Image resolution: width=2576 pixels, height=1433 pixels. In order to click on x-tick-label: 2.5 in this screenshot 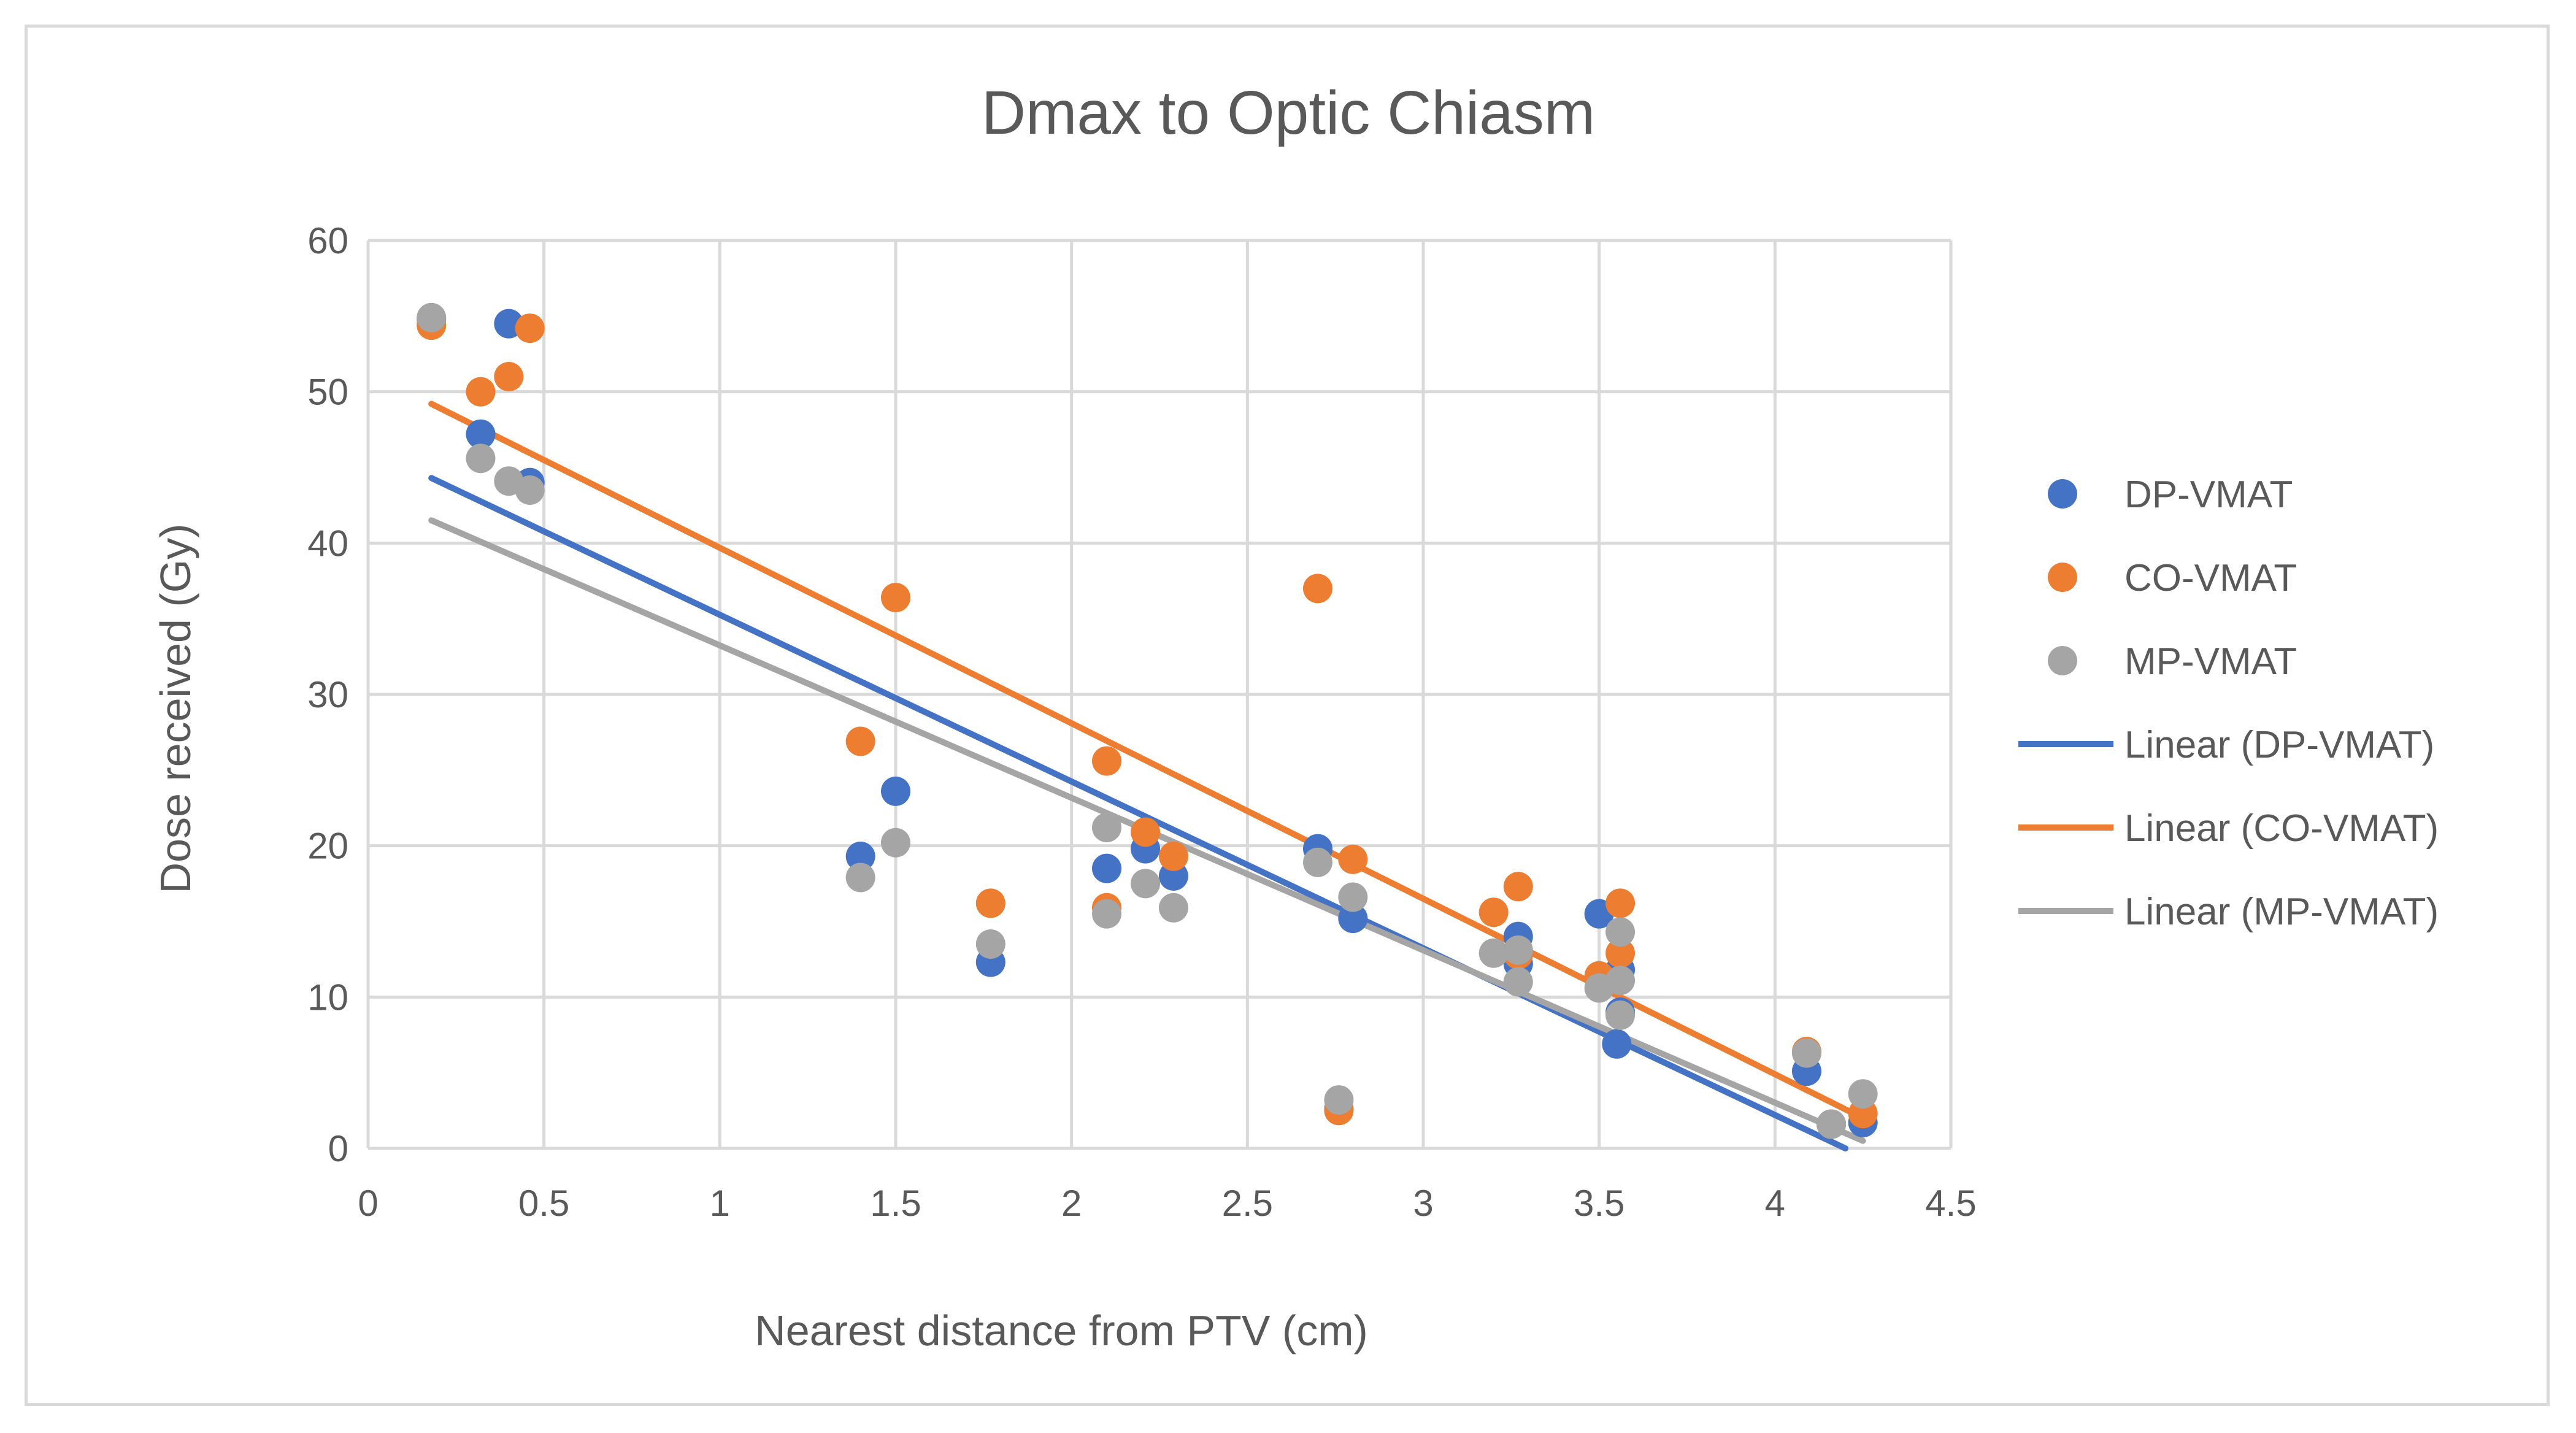, I will do `click(1248, 1203)`.